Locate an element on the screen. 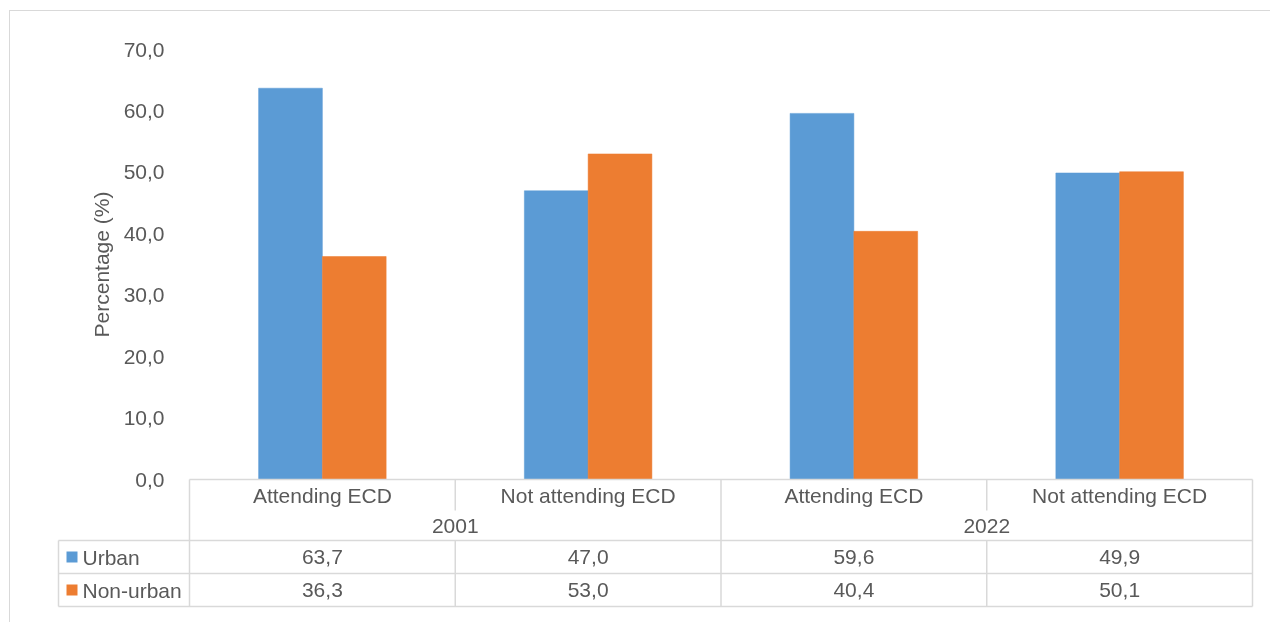 The image size is (1271, 623). data-label: 40,4 is located at coordinates (854, 589).